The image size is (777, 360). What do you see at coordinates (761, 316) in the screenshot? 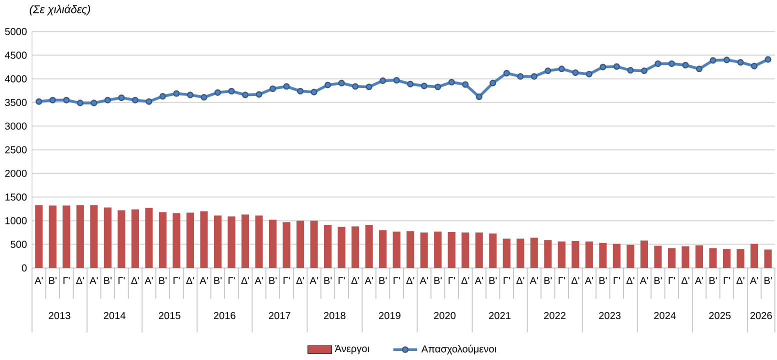
I see `text: 2026` at bounding box center [761, 316].